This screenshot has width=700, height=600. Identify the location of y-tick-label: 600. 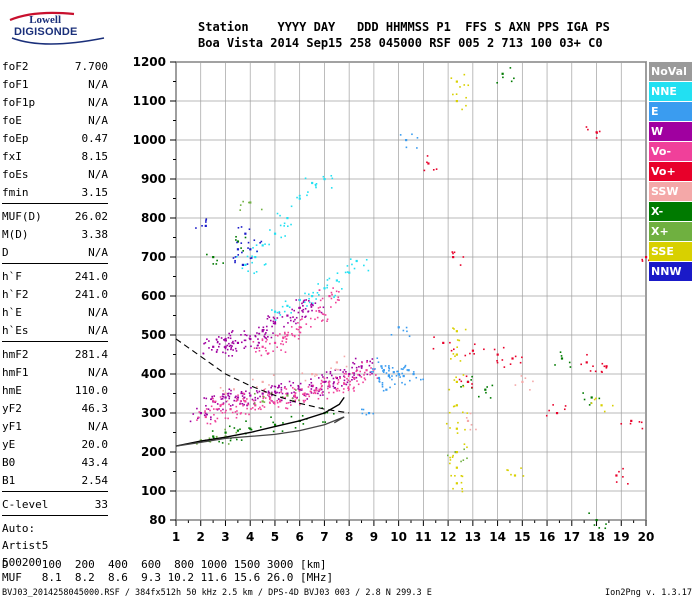
(153, 296).